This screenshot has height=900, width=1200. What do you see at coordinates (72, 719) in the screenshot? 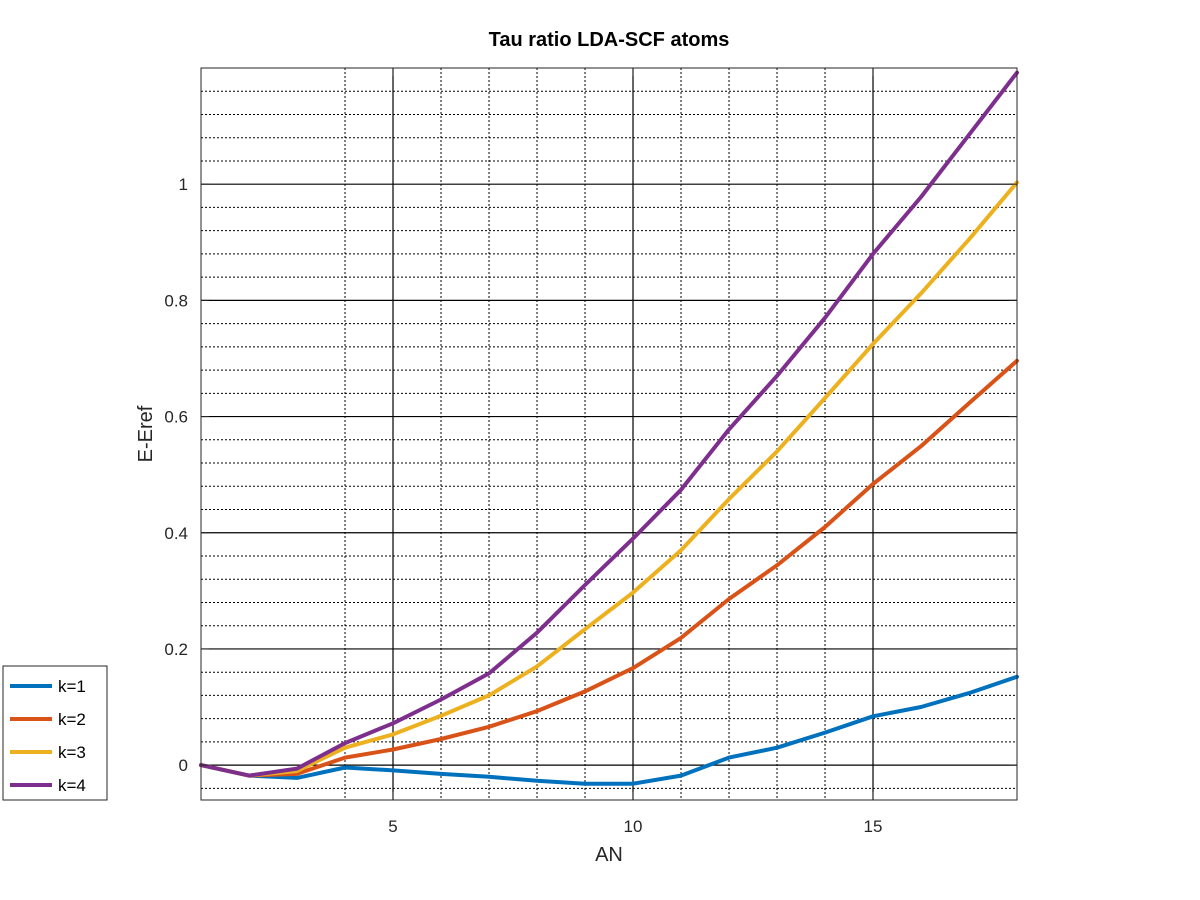
I see `legend-label-k2: k=2` at bounding box center [72, 719].